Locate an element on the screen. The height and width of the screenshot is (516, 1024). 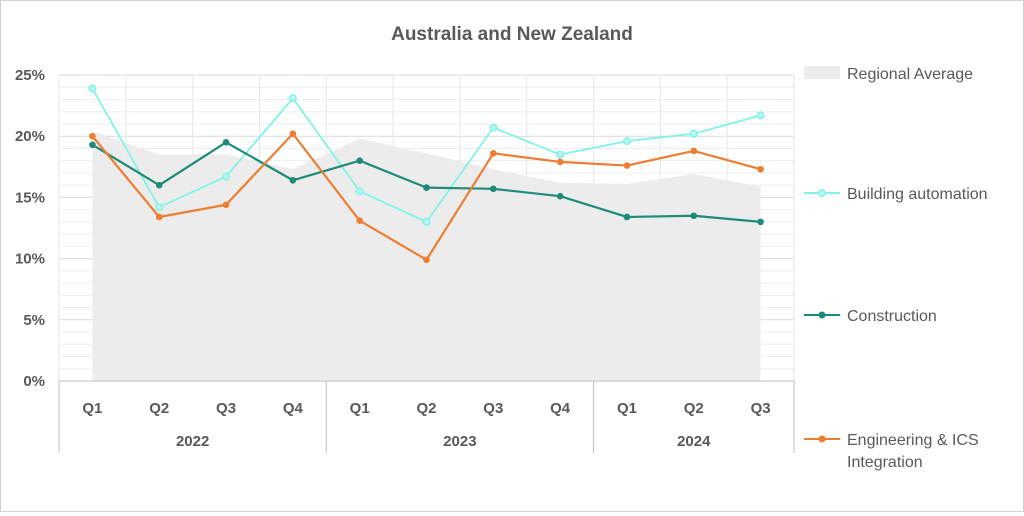
y-axis: 0% 5% 10% 15% 20% 25% is located at coordinates (30, 228).